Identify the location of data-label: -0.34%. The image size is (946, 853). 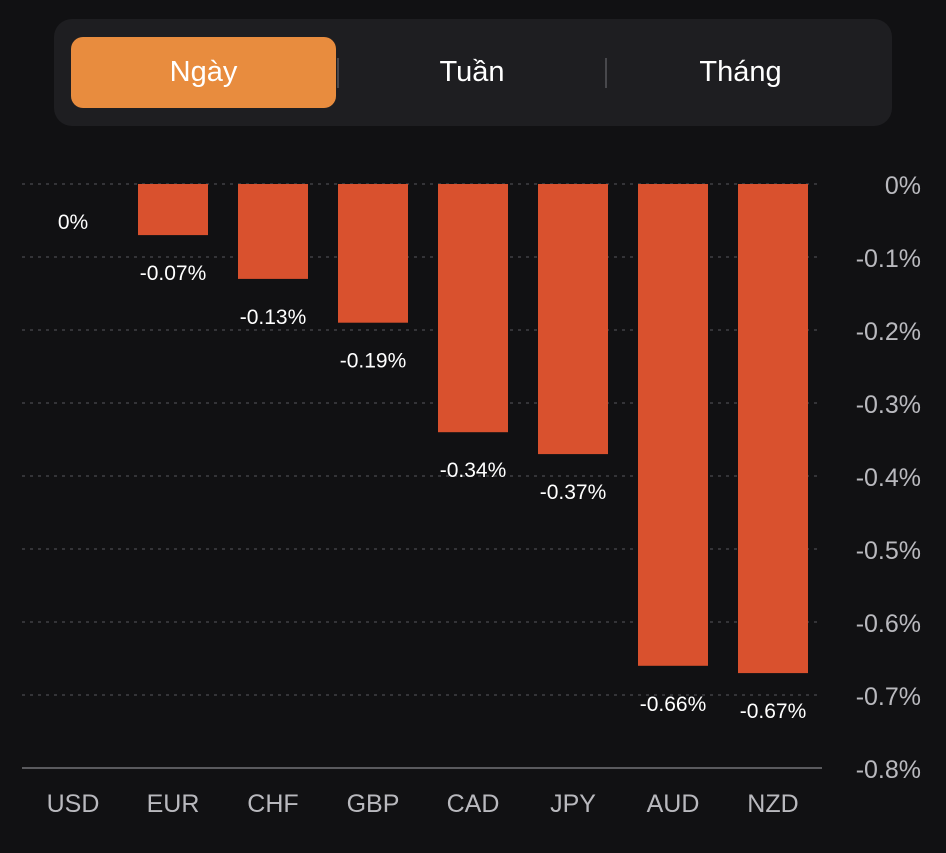
(473, 470).